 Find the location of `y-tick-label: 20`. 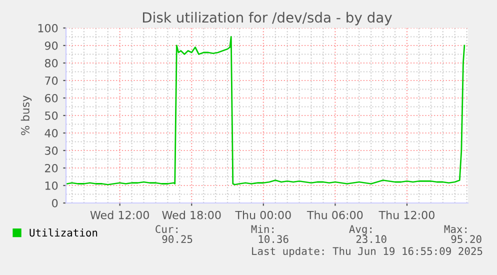

y-tick-label: 20 is located at coordinates (51, 168).